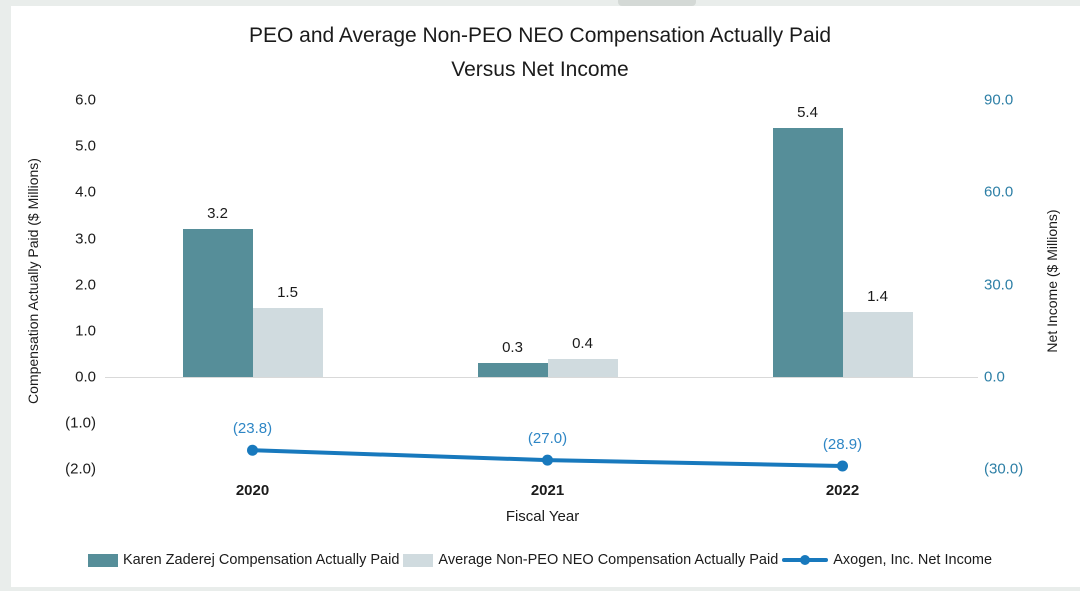  I want to click on left-axis-tick: 0.0, so click(85, 377).